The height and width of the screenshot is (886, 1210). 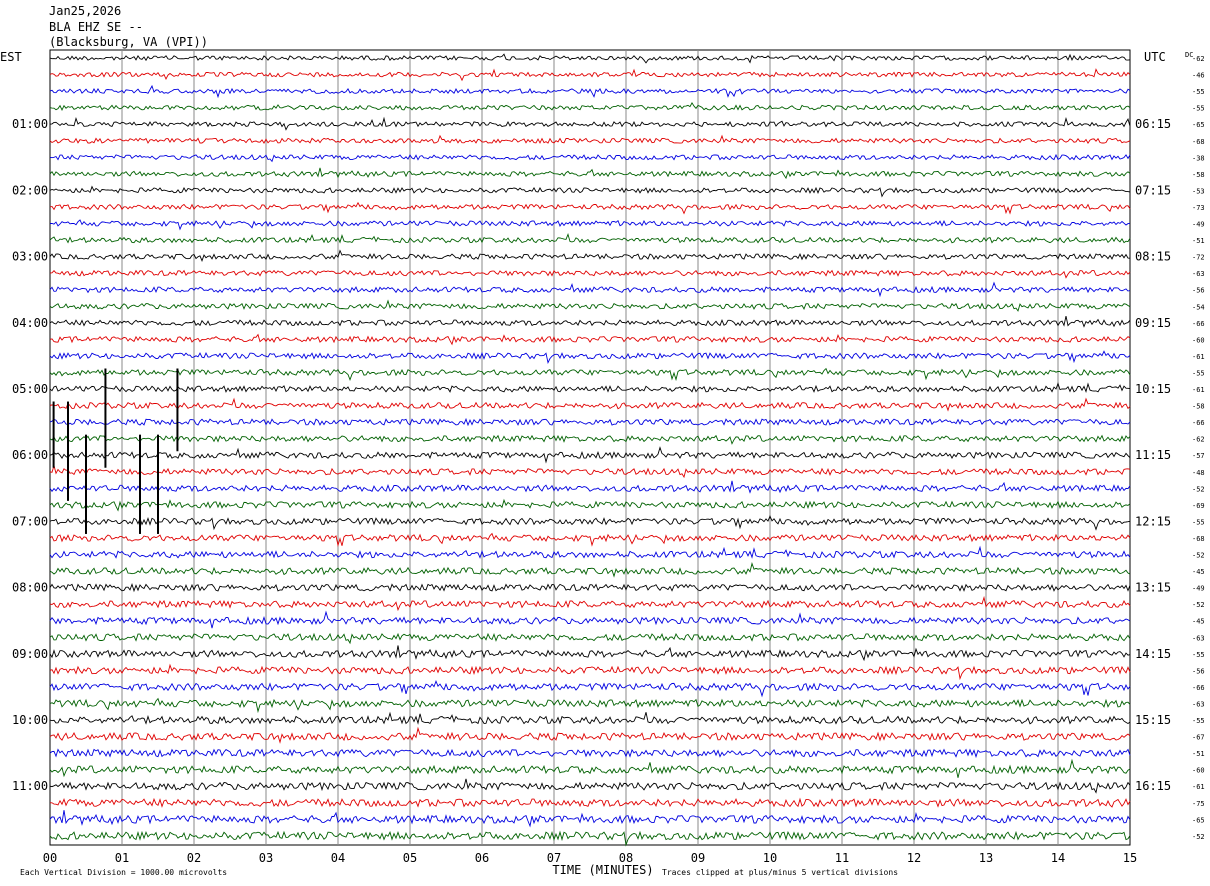 What do you see at coordinates (1198, 225) in the screenshot?
I see `dc-offset-label: -49` at bounding box center [1198, 225].